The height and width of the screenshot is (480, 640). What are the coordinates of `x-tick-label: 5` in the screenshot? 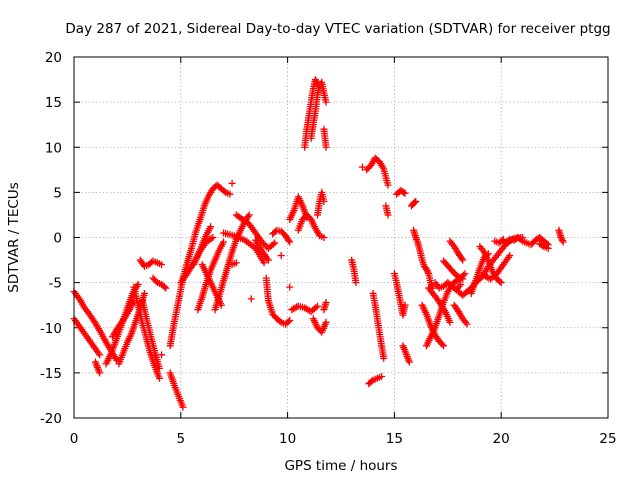 It's located at (181, 439).